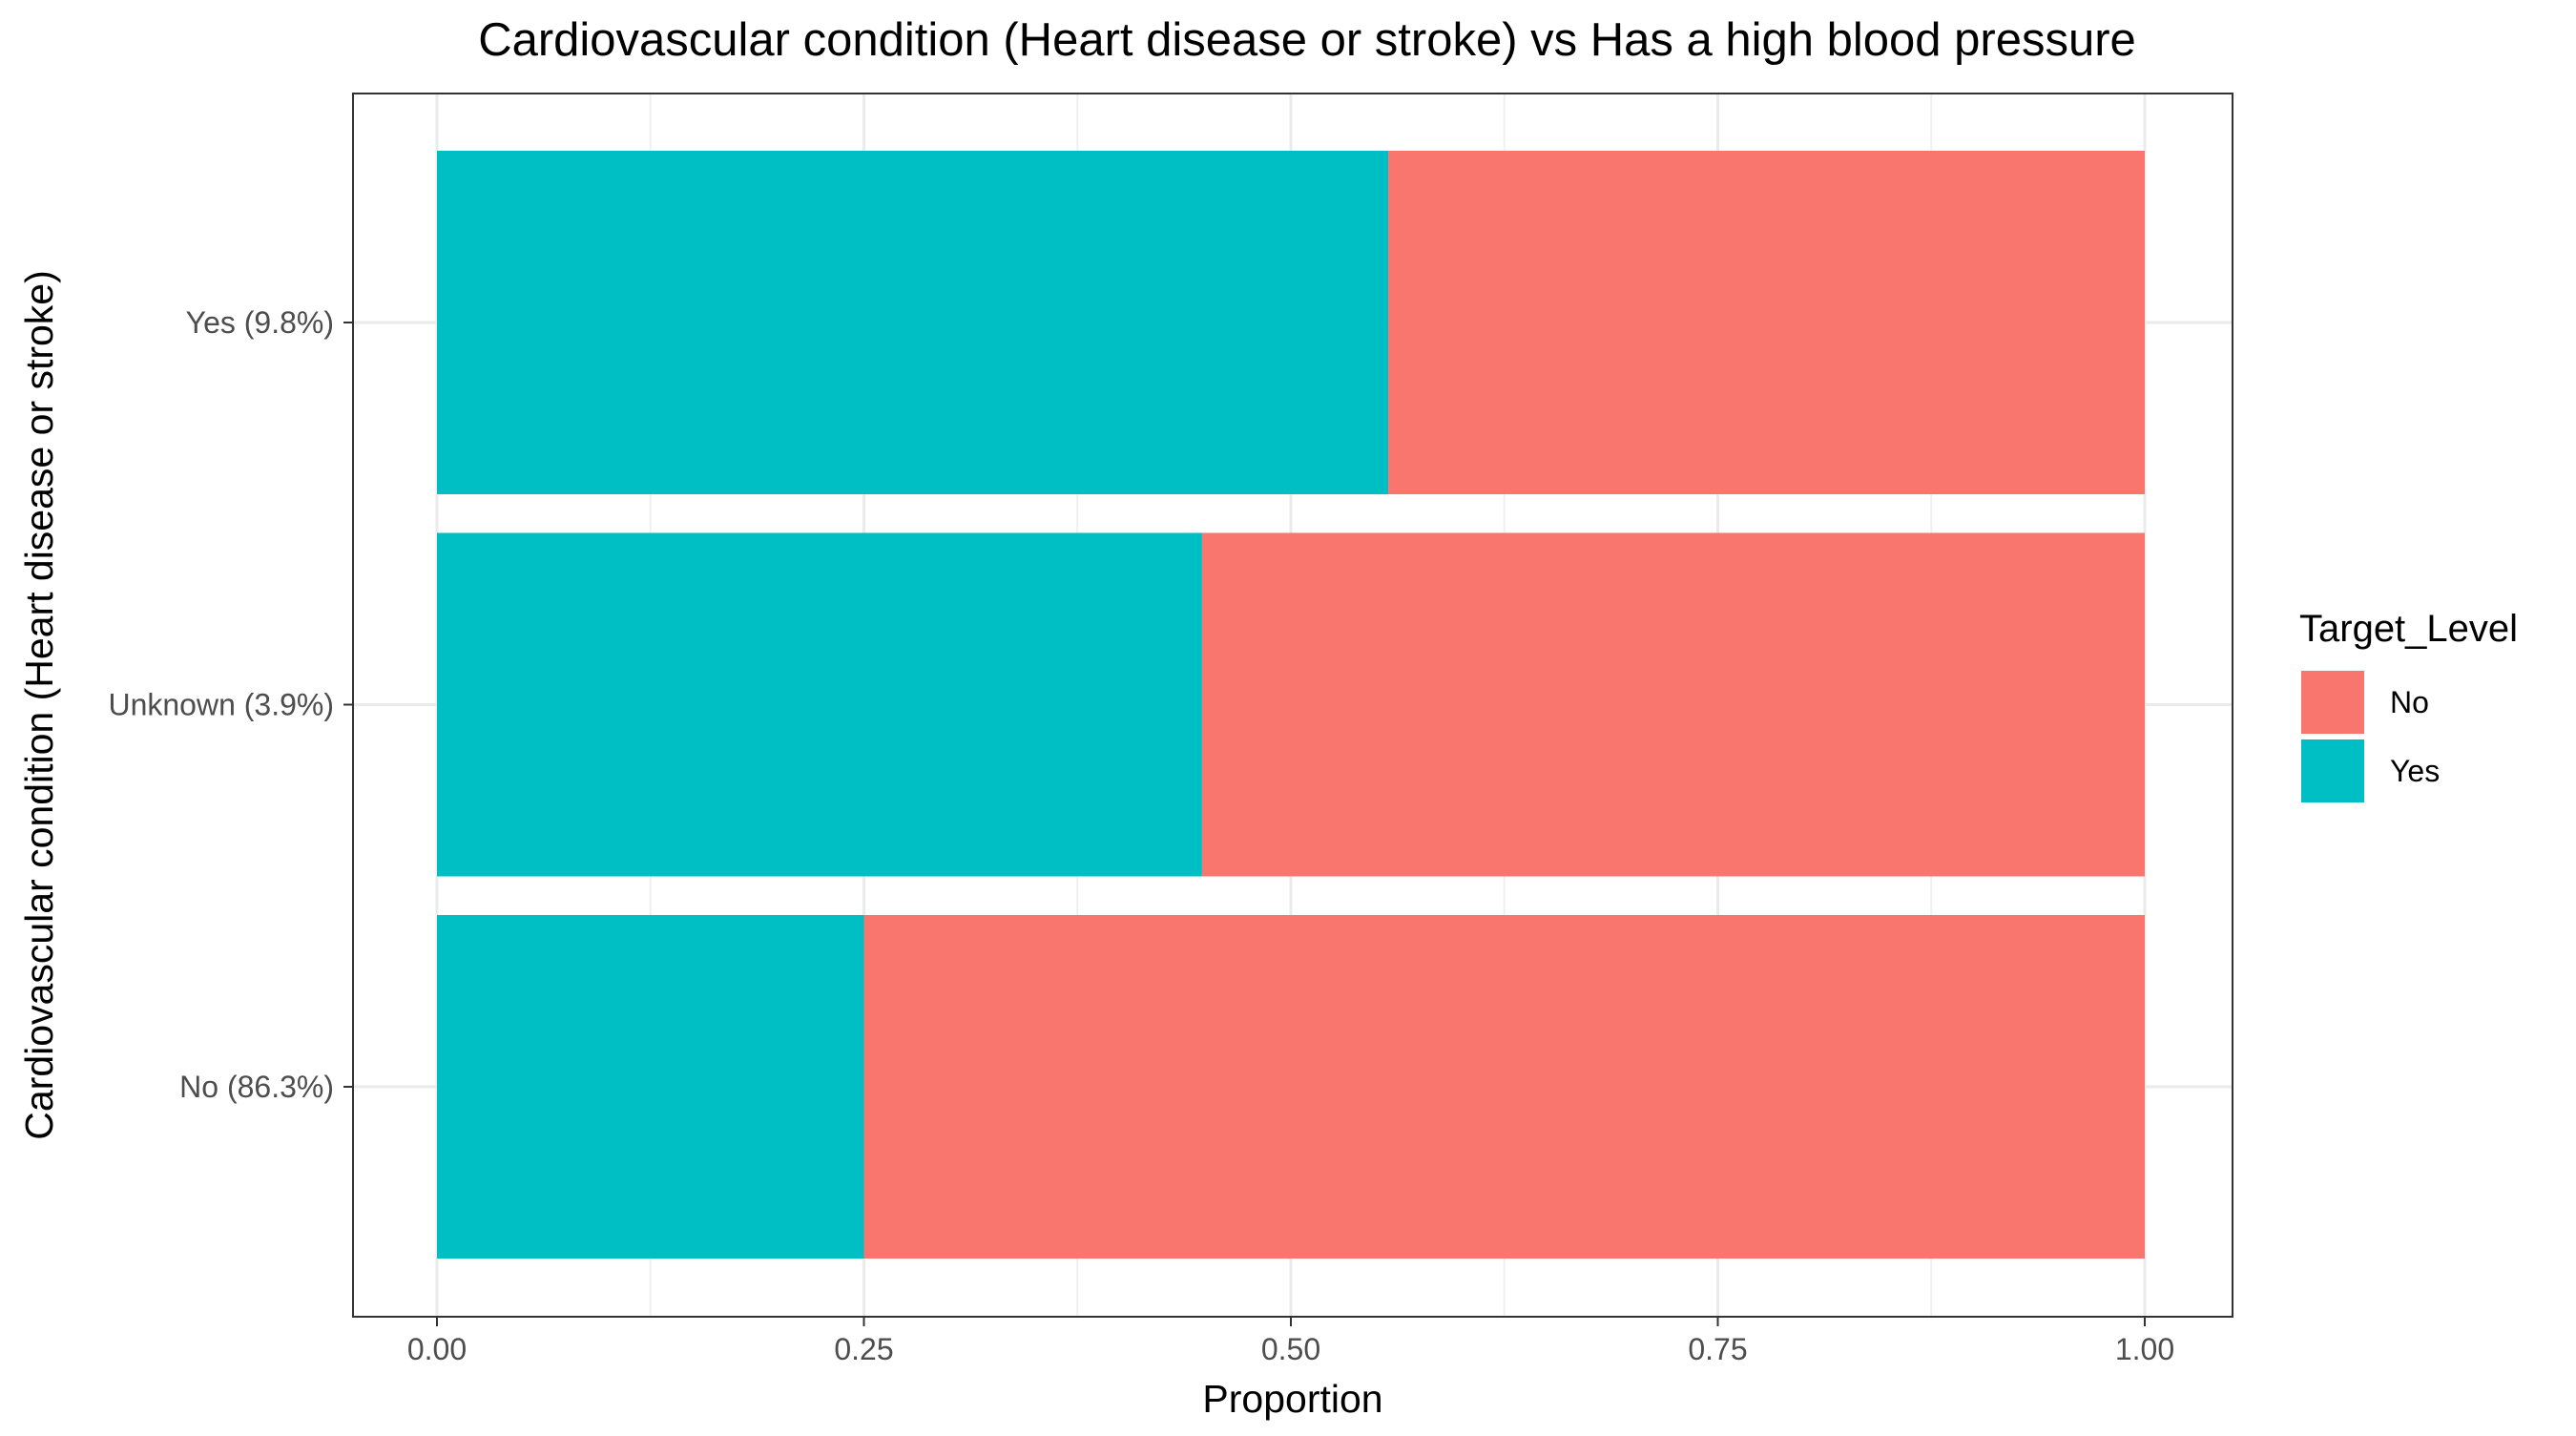 This screenshot has width=2576, height=1436. Describe the element at coordinates (260, 322) in the screenshot. I see `y-tick-label: Yes (9.8%)` at that location.